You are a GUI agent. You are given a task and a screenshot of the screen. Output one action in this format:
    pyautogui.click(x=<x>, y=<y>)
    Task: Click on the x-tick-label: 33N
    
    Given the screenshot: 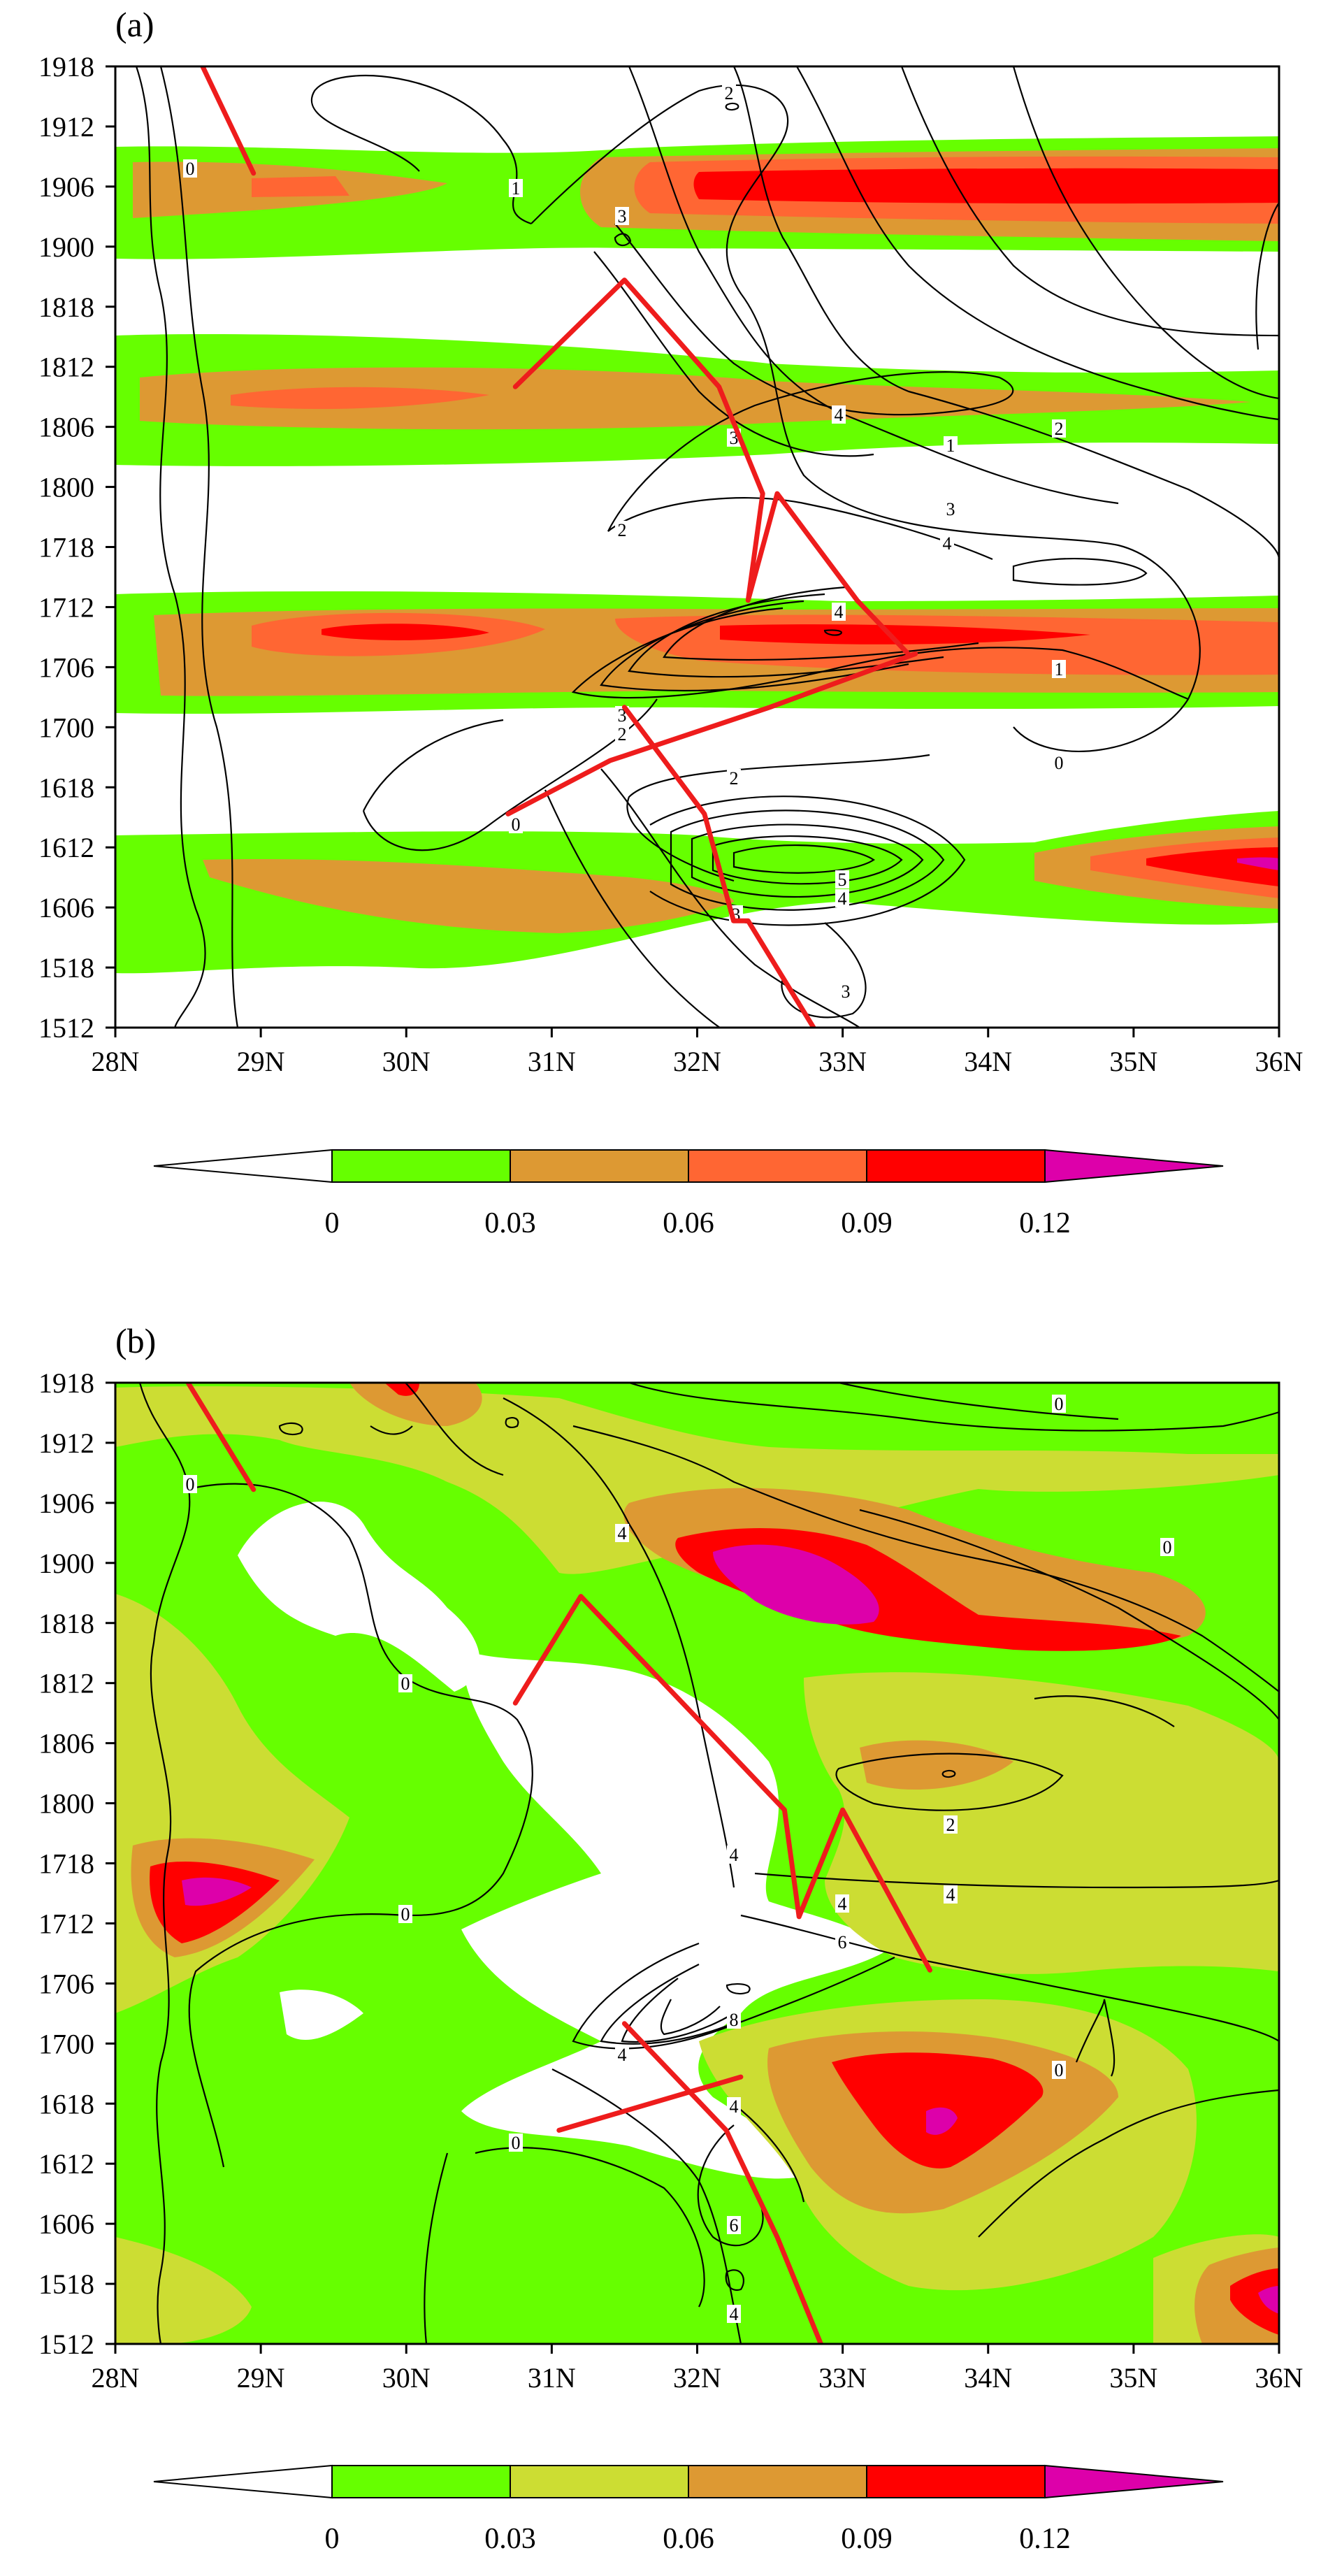 What is the action you would take?
    pyautogui.click(x=842, y=2378)
    